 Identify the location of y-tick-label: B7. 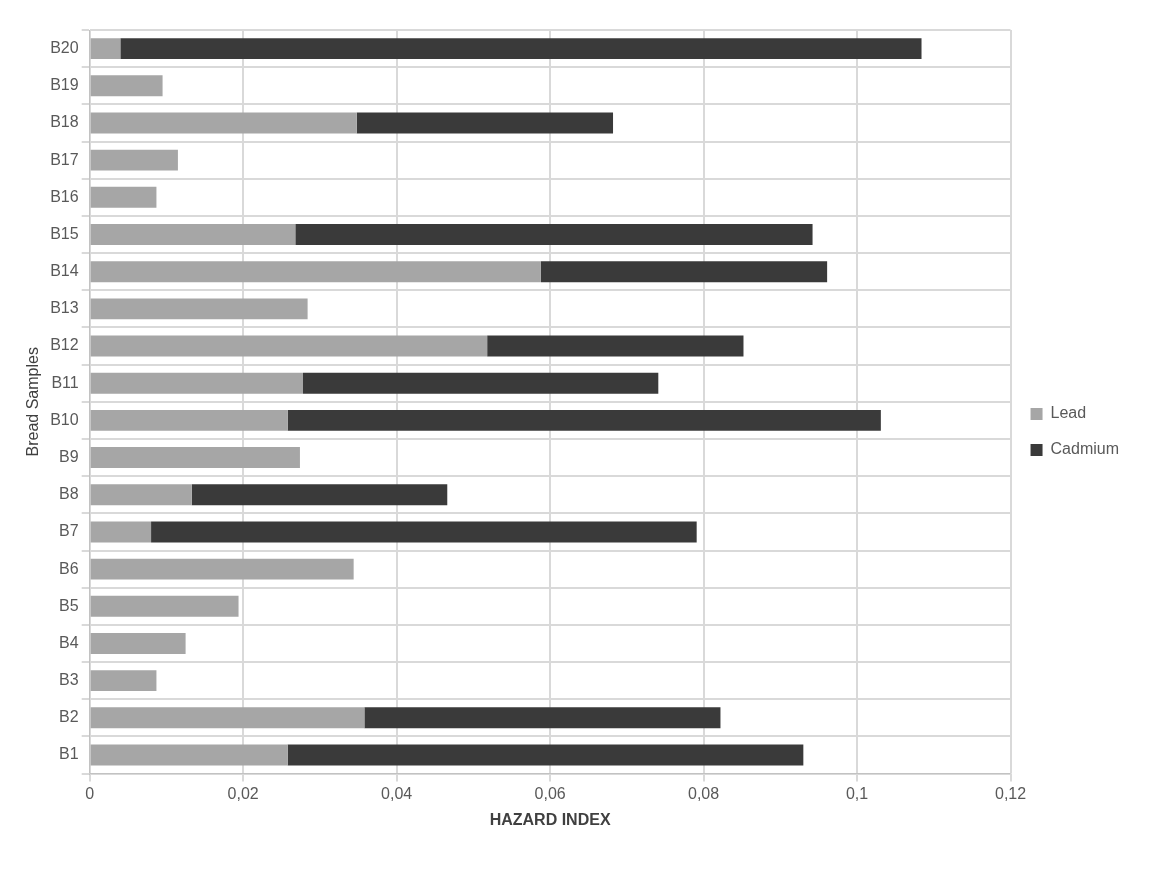
(69, 531).